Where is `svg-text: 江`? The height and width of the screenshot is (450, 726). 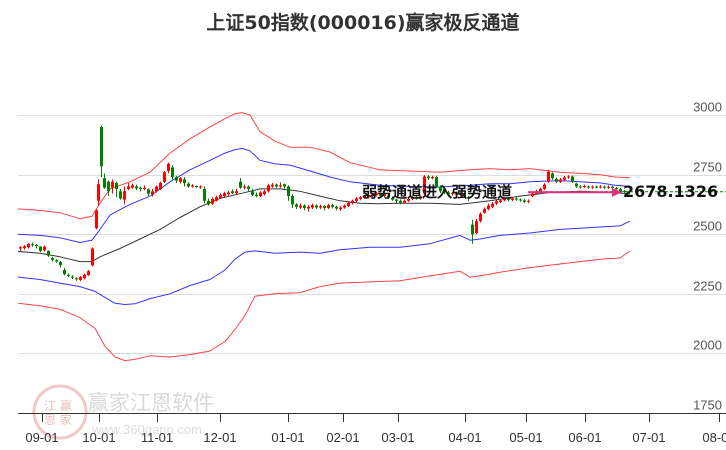 svg-text: 江 is located at coordinates (50, 406).